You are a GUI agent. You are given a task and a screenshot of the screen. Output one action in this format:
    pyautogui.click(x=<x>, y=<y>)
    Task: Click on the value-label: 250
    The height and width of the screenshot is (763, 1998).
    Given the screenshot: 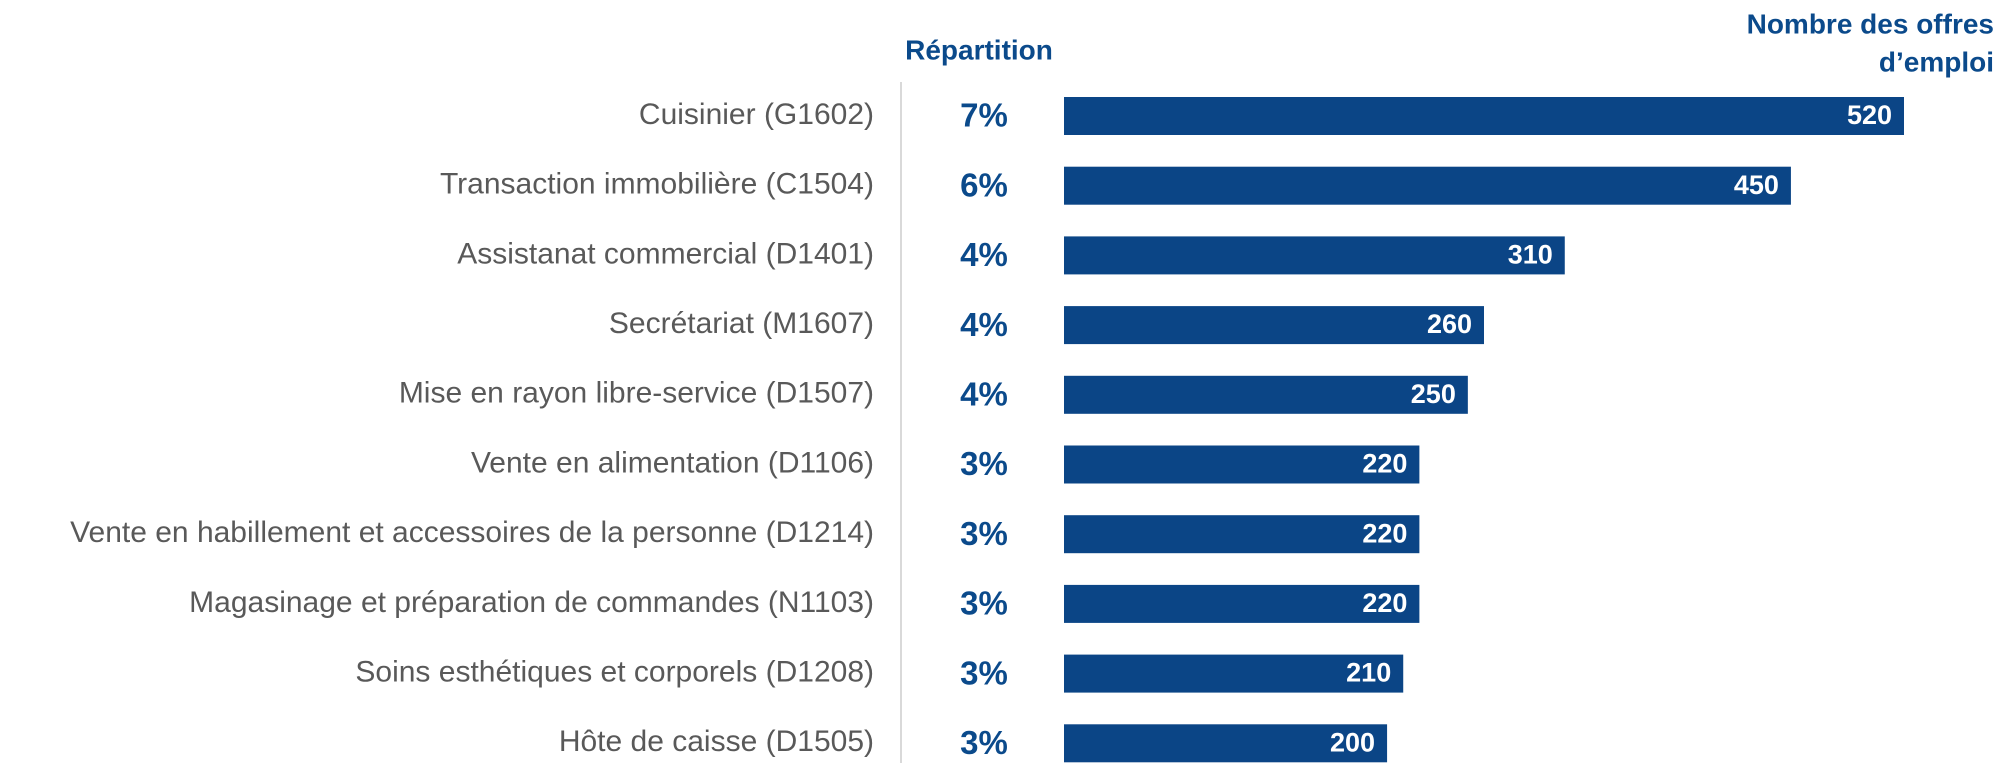 What is the action you would take?
    pyautogui.click(x=1433, y=394)
    